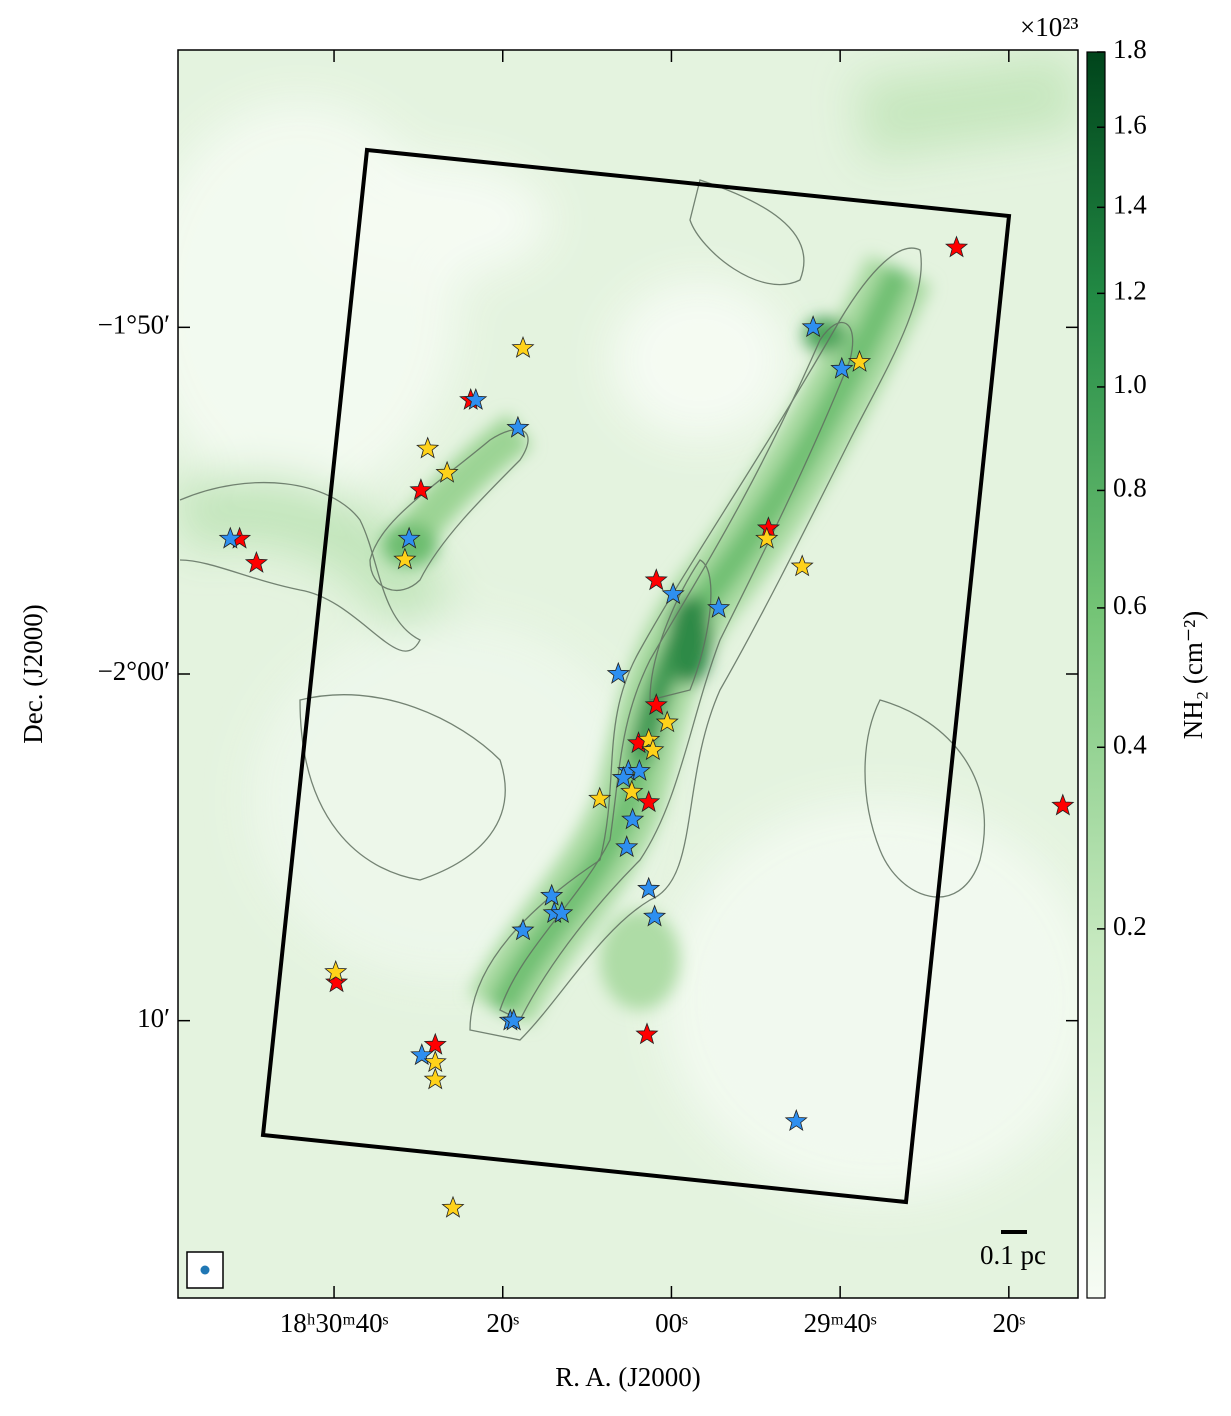 The width and height of the screenshot is (1231, 1416). I want to click on colorbar-multiplier: ×10²³, so click(1049, 27).